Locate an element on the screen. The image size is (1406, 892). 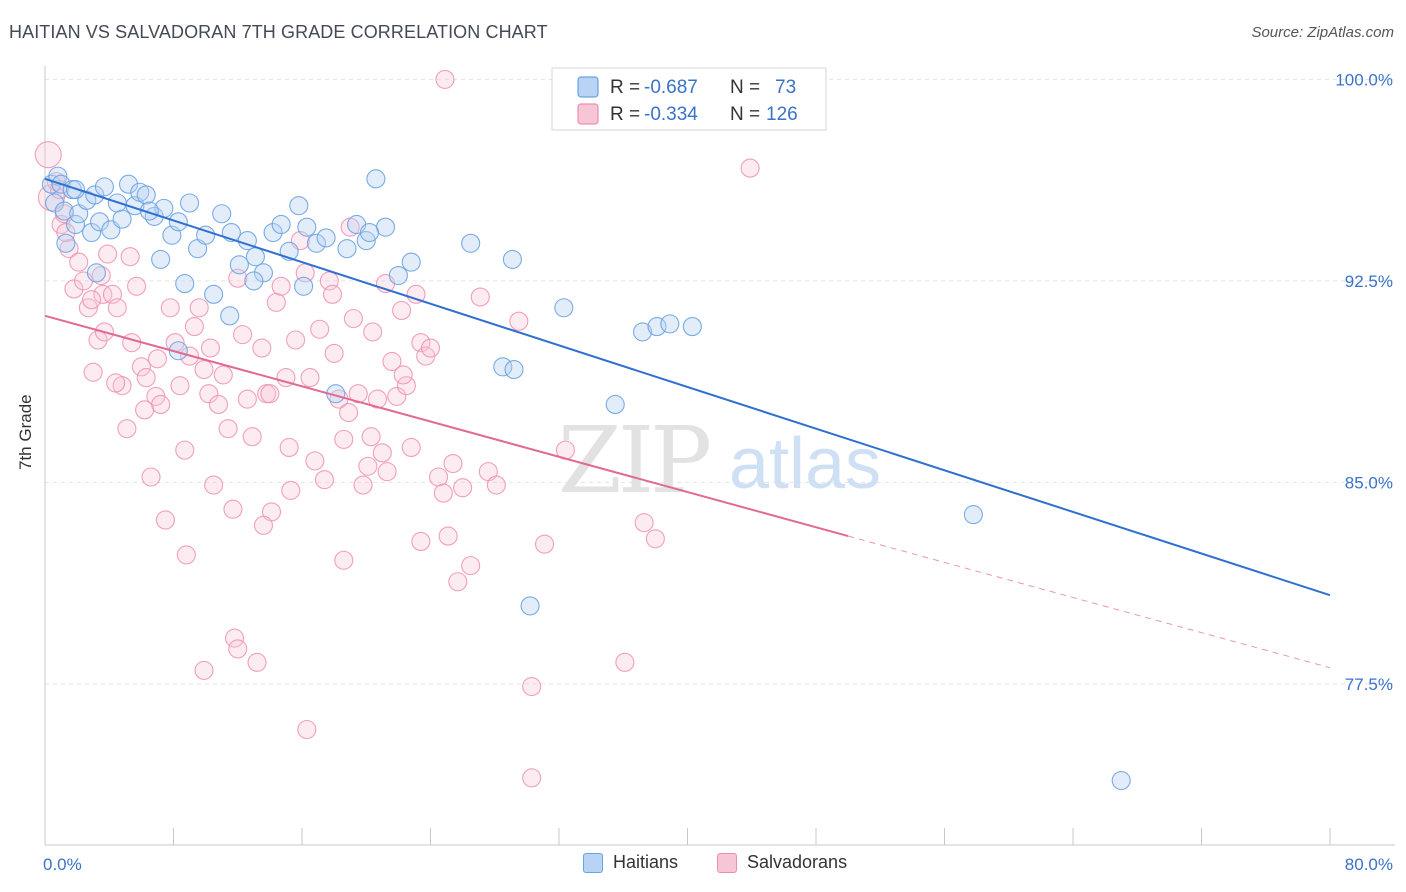
bottom-legend-haitians: Haitians is located at coordinates (630, 862).